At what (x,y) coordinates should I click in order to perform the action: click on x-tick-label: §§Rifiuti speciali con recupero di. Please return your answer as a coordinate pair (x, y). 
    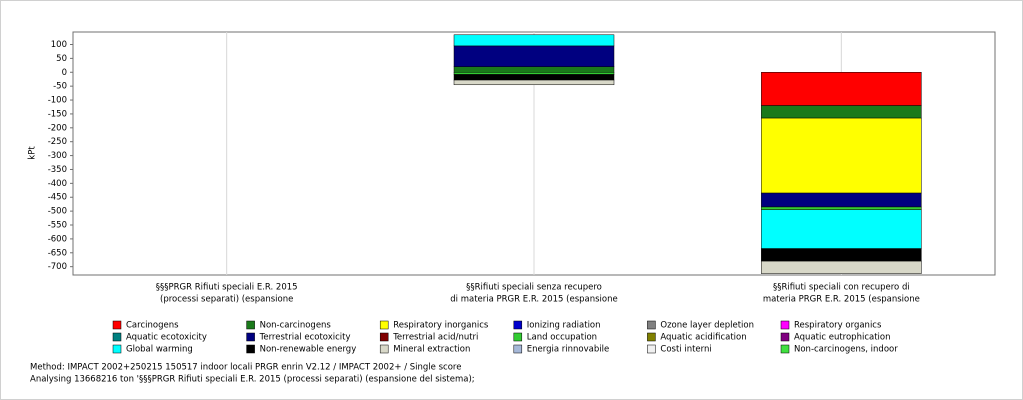
    Looking at the image, I should click on (841, 288).